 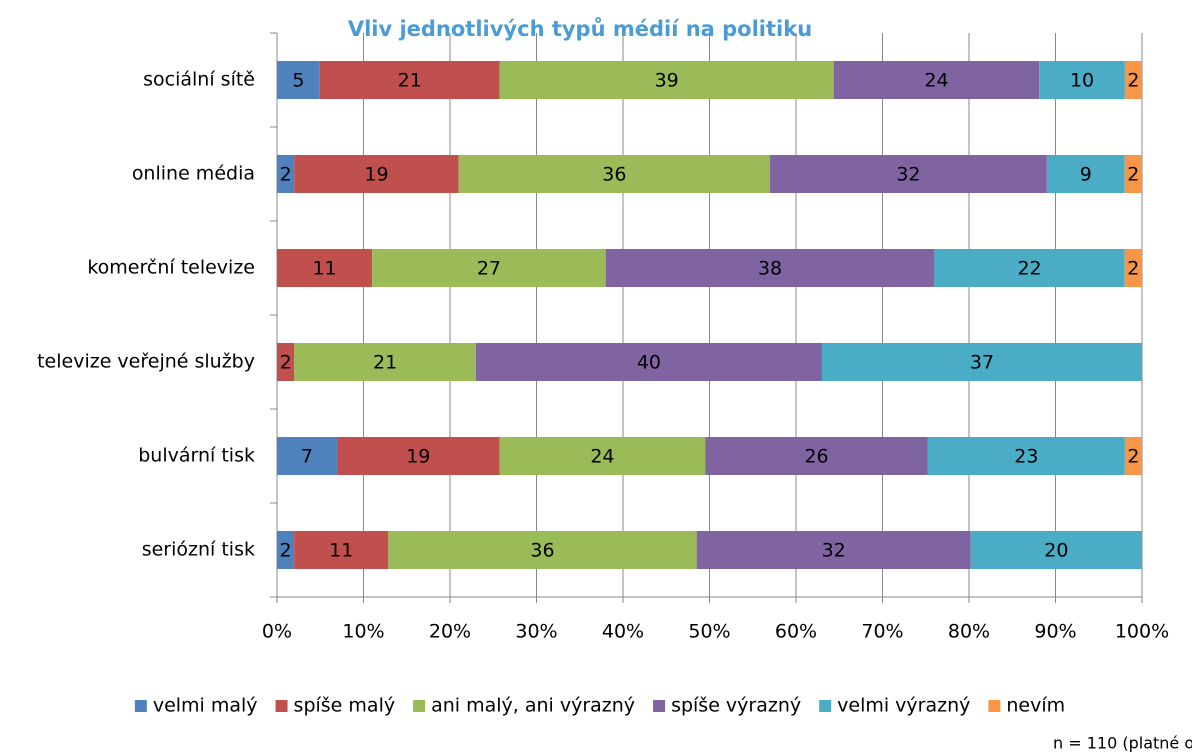 What do you see at coordinates (198, 550) in the screenshot?
I see `y-tick-label: seriózní tisk` at bounding box center [198, 550].